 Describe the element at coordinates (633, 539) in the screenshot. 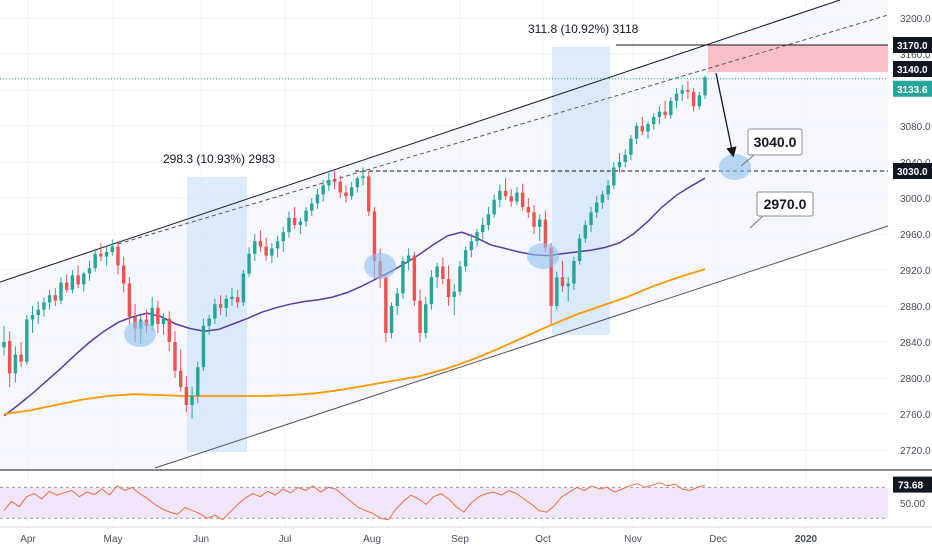

I see `x-tick-label: Nov` at that location.